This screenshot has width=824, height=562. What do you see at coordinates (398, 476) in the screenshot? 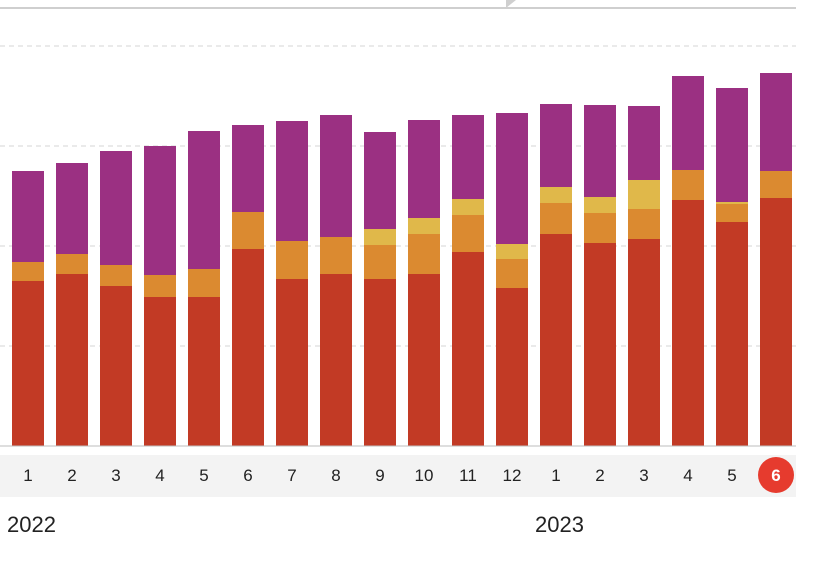
I see `x-axis-label-band` at bounding box center [398, 476].